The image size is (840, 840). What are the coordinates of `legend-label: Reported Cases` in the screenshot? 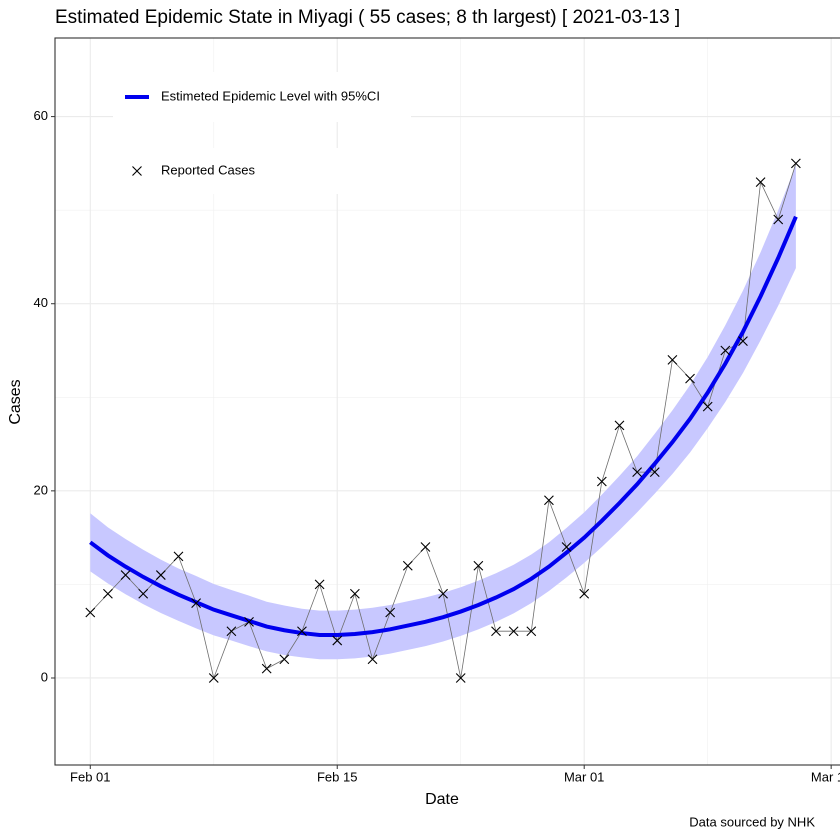 It's located at (208, 169).